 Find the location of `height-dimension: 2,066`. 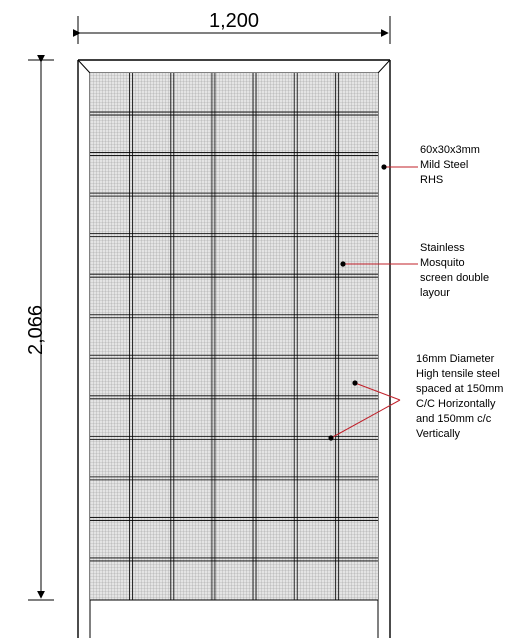

height-dimension: 2,066 is located at coordinates (39, 327).